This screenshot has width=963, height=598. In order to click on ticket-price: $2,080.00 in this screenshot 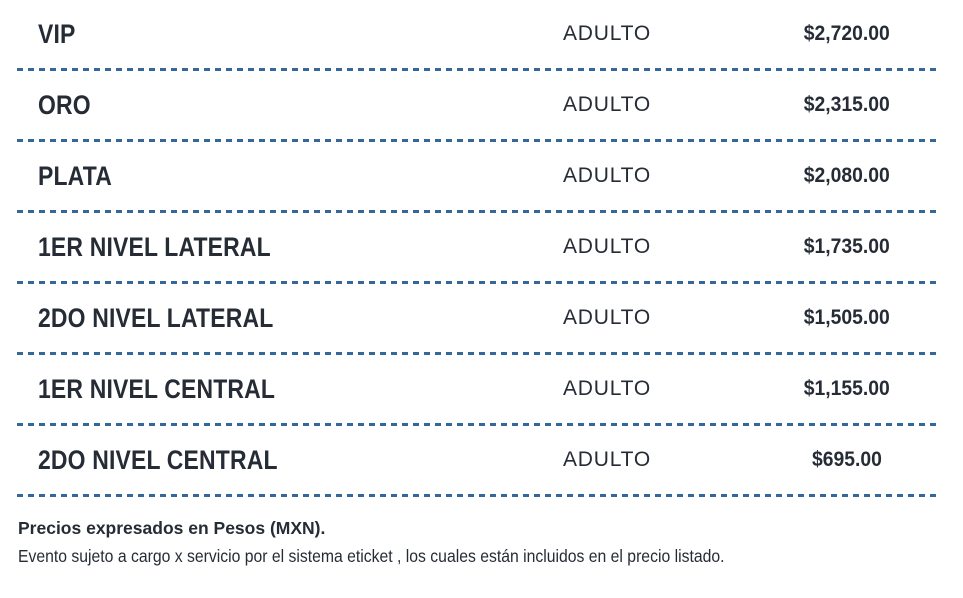, I will do `click(847, 176)`.